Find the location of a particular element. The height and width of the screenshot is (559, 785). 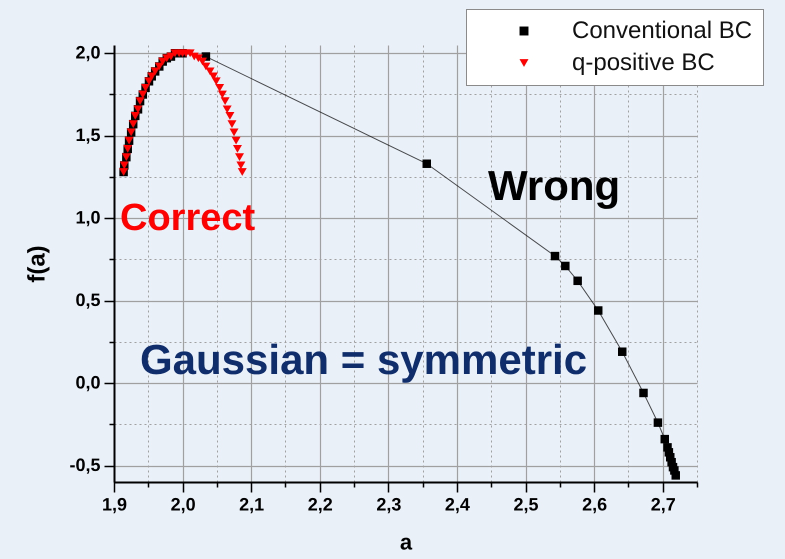

annotation: Wrong is located at coordinates (554, 185).